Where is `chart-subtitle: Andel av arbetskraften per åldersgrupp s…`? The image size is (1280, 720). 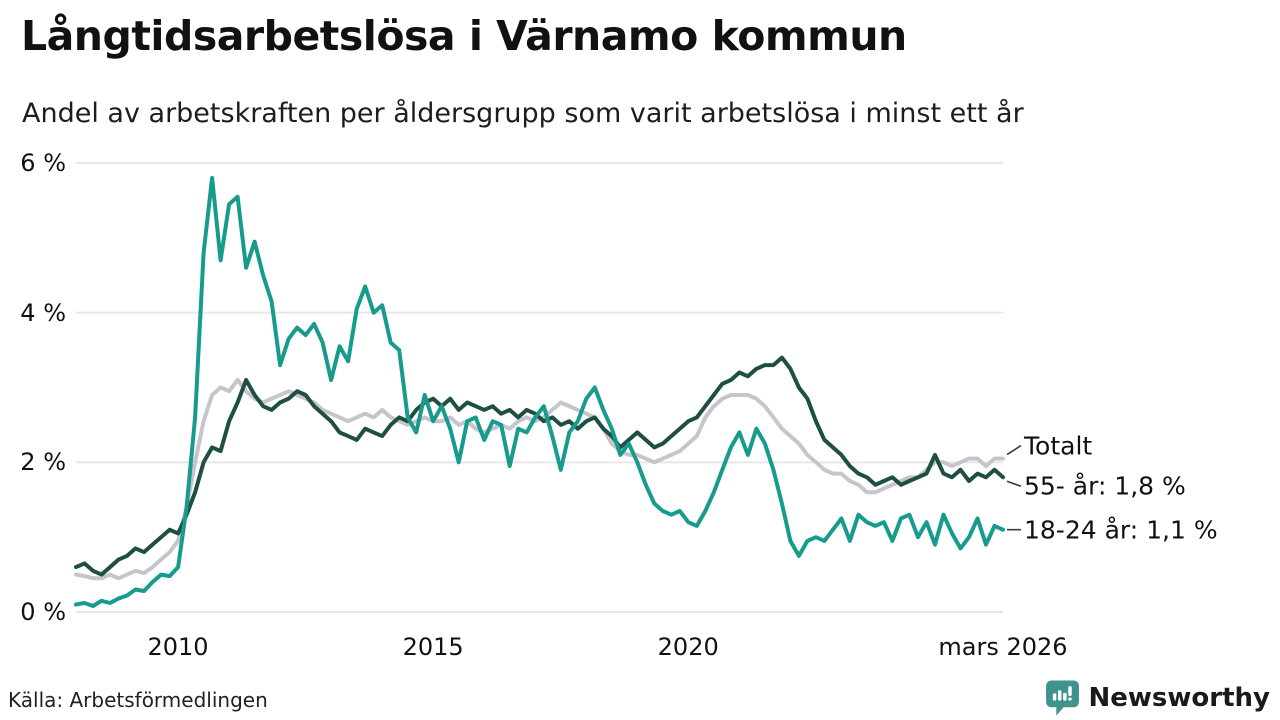
chart-subtitle: Andel av arbetskraften per åldersgrupp s… is located at coordinates (523, 113).